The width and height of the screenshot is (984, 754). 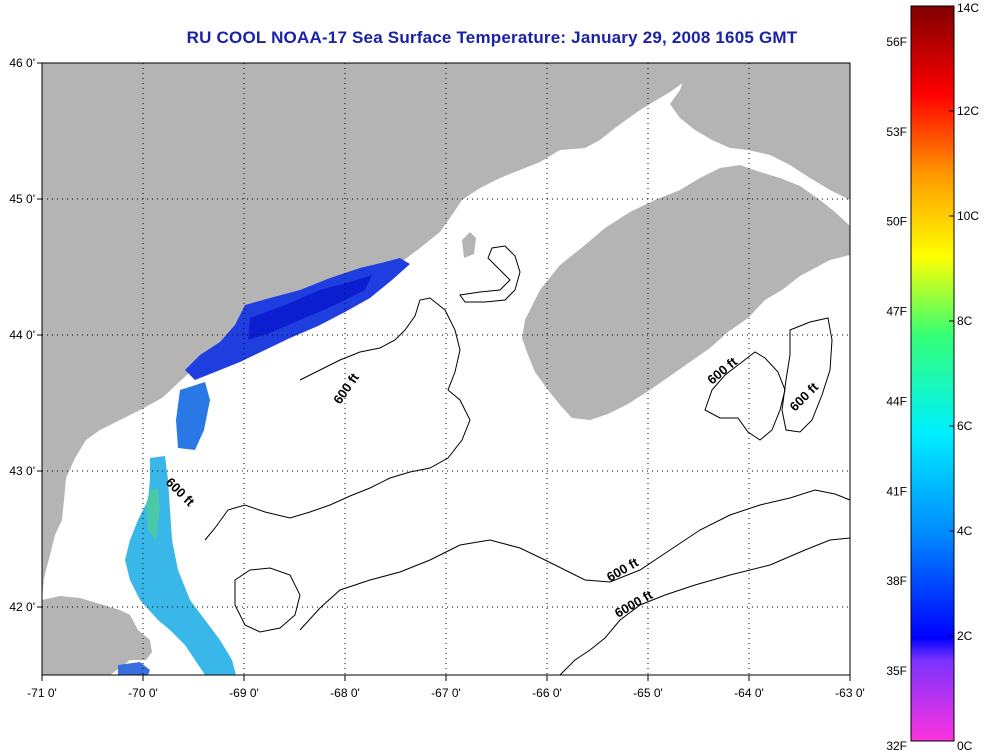 I want to click on lon-tick-label: -68 0', so click(x=345, y=693).